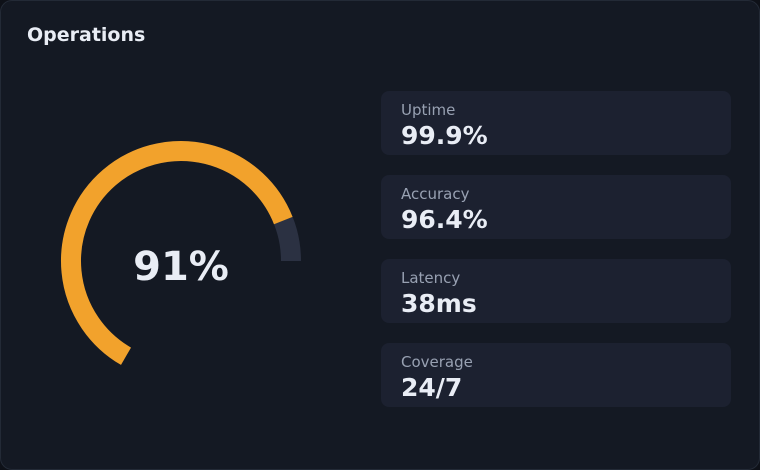 The width and height of the screenshot is (760, 470). What do you see at coordinates (437, 362) in the screenshot?
I see `stat-label: Coverage` at bounding box center [437, 362].